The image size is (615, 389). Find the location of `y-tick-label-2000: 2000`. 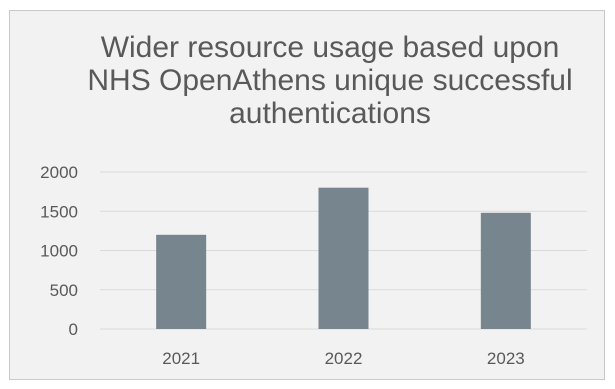

y-tick-label-2000: 2000 is located at coordinates (59, 172).